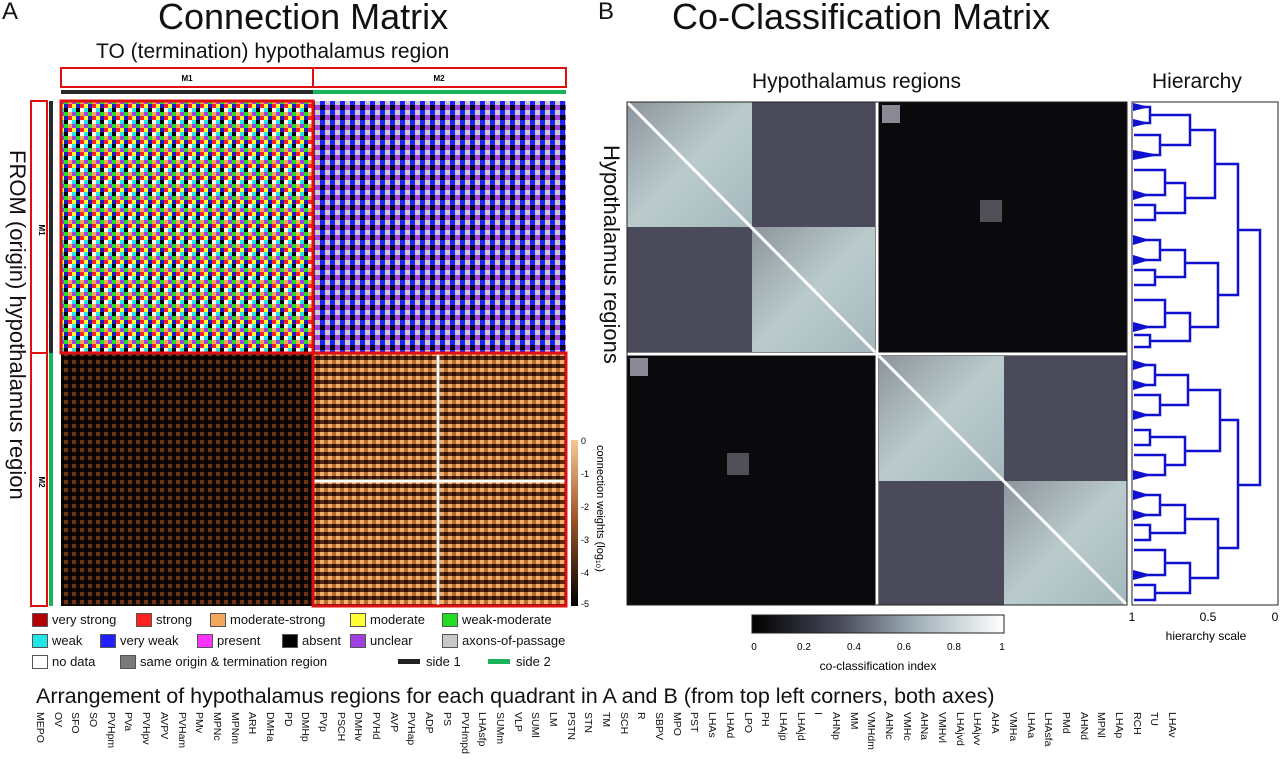 This screenshot has width=1280, height=775. I want to click on legend-item: same origin & termination region, so click(223, 661).